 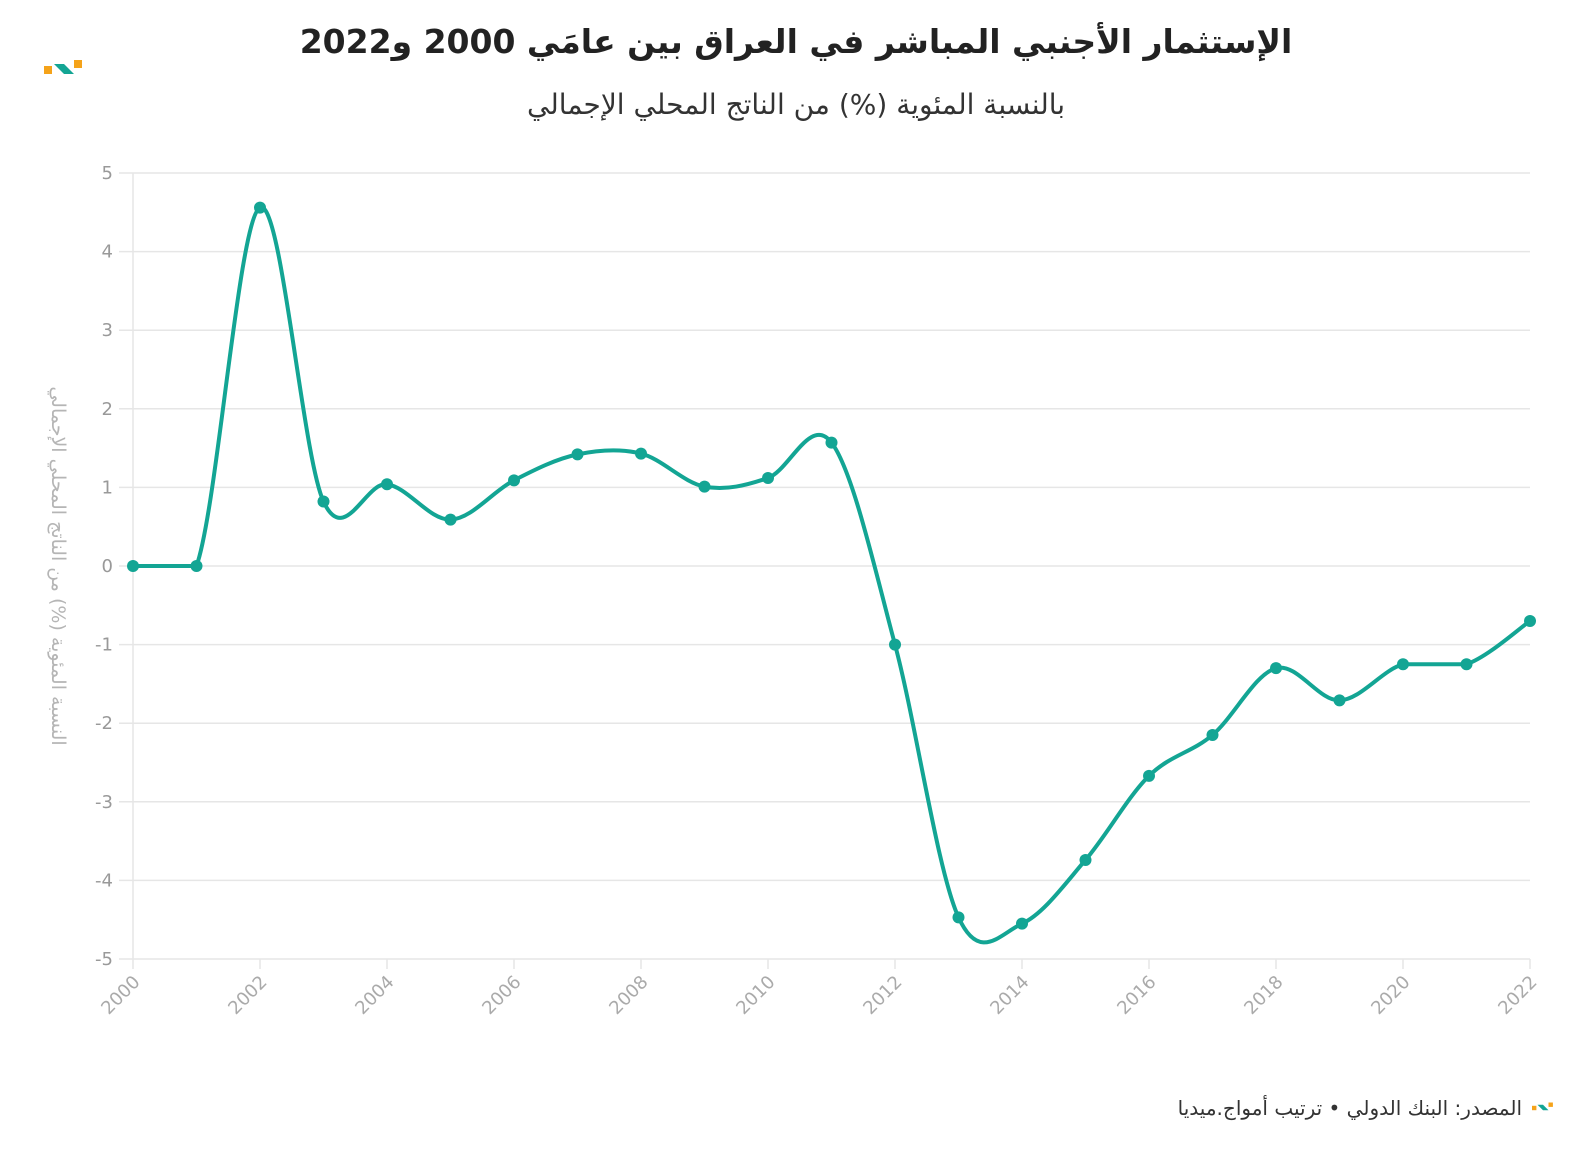 What do you see at coordinates (1136, 995) in the screenshot?
I see `x-tick-label: 2016` at bounding box center [1136, 995].